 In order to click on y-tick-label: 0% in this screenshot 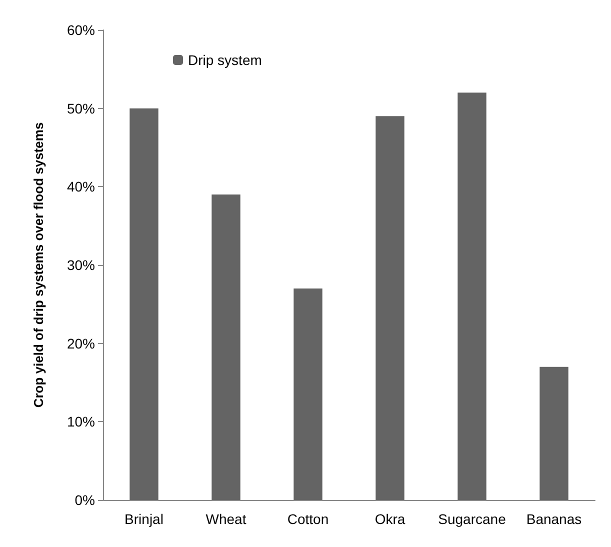, I will do `click(84, 500)`.